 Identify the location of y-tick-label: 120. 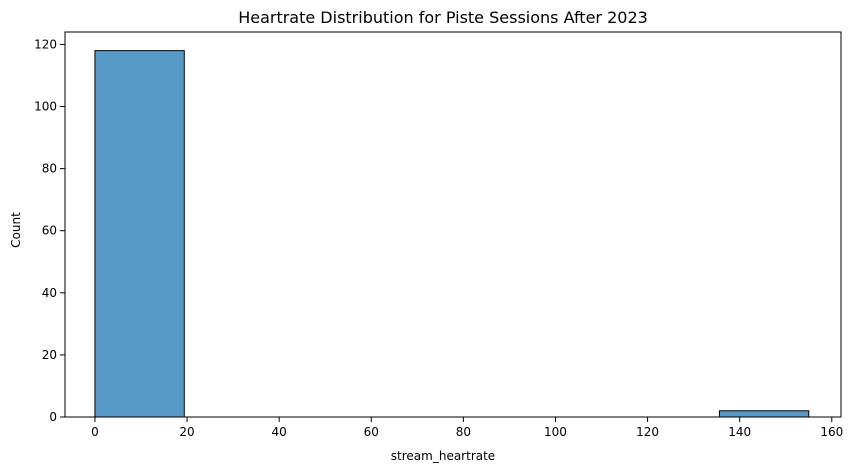
(45, 44).